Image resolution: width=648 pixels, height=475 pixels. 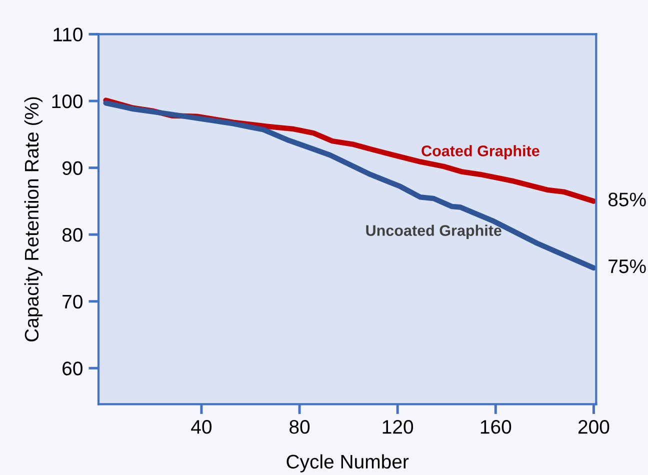 I want to click on x-tick-label: 120, so click(x=398, y=427).